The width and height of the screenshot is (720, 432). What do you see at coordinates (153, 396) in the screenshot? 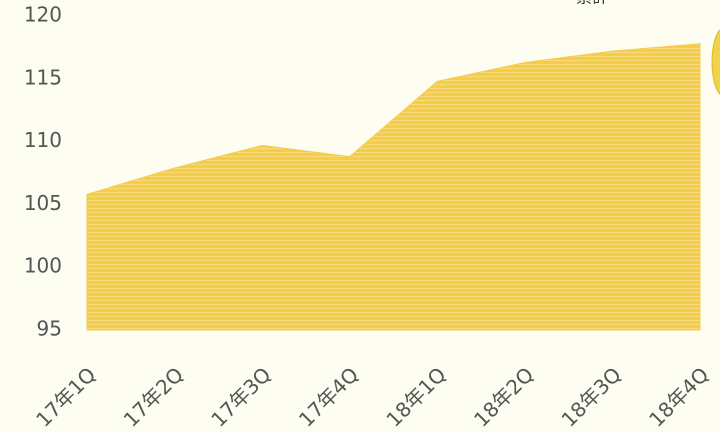
I see `x-tick-label: 17年2Q` at bounding box center [153, 396].